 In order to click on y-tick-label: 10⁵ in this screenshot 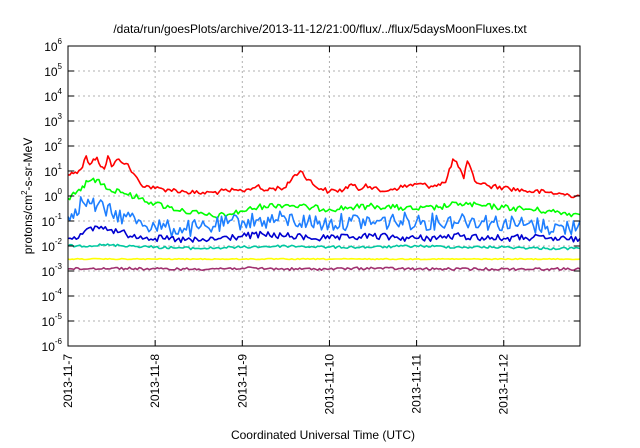, I will do `click(53, 70)`.